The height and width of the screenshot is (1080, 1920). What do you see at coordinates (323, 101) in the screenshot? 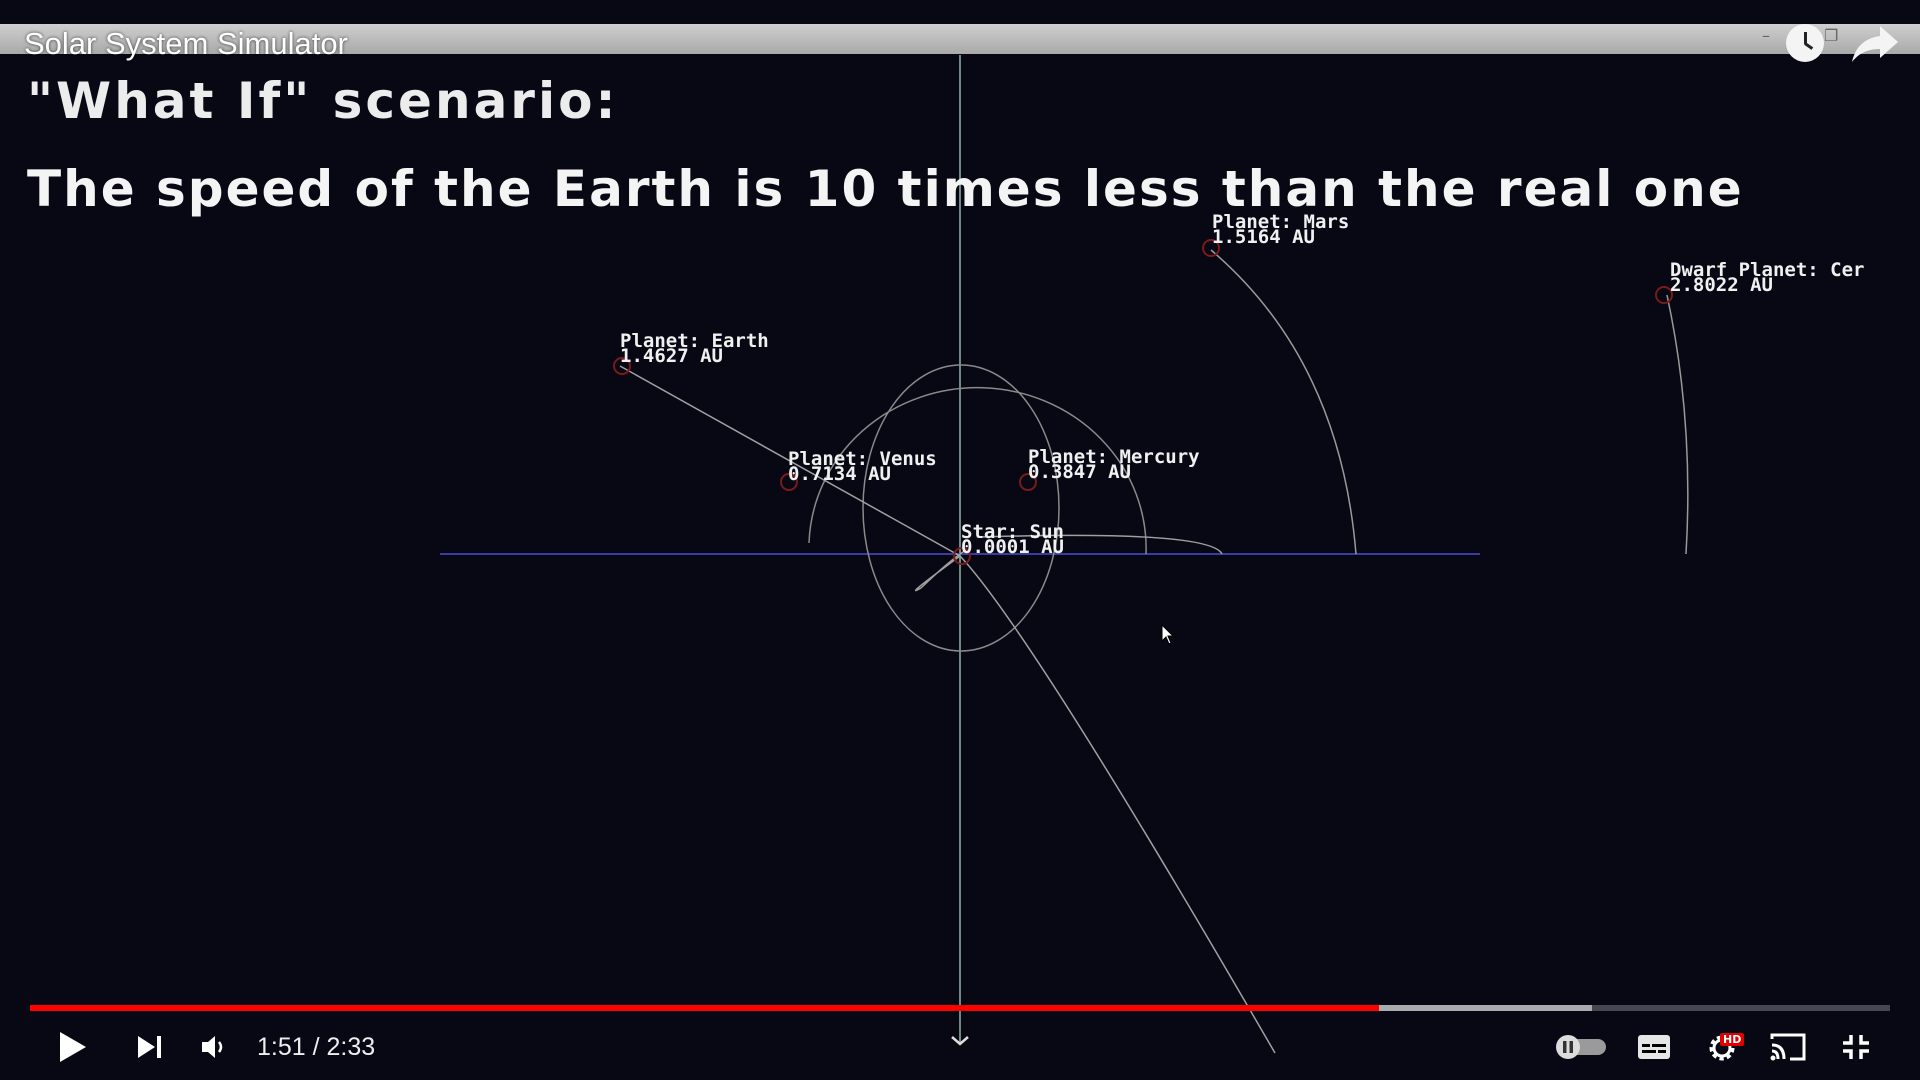
I see `scenario-heading: "What If" scenario:` at bounding box center [323, 101].